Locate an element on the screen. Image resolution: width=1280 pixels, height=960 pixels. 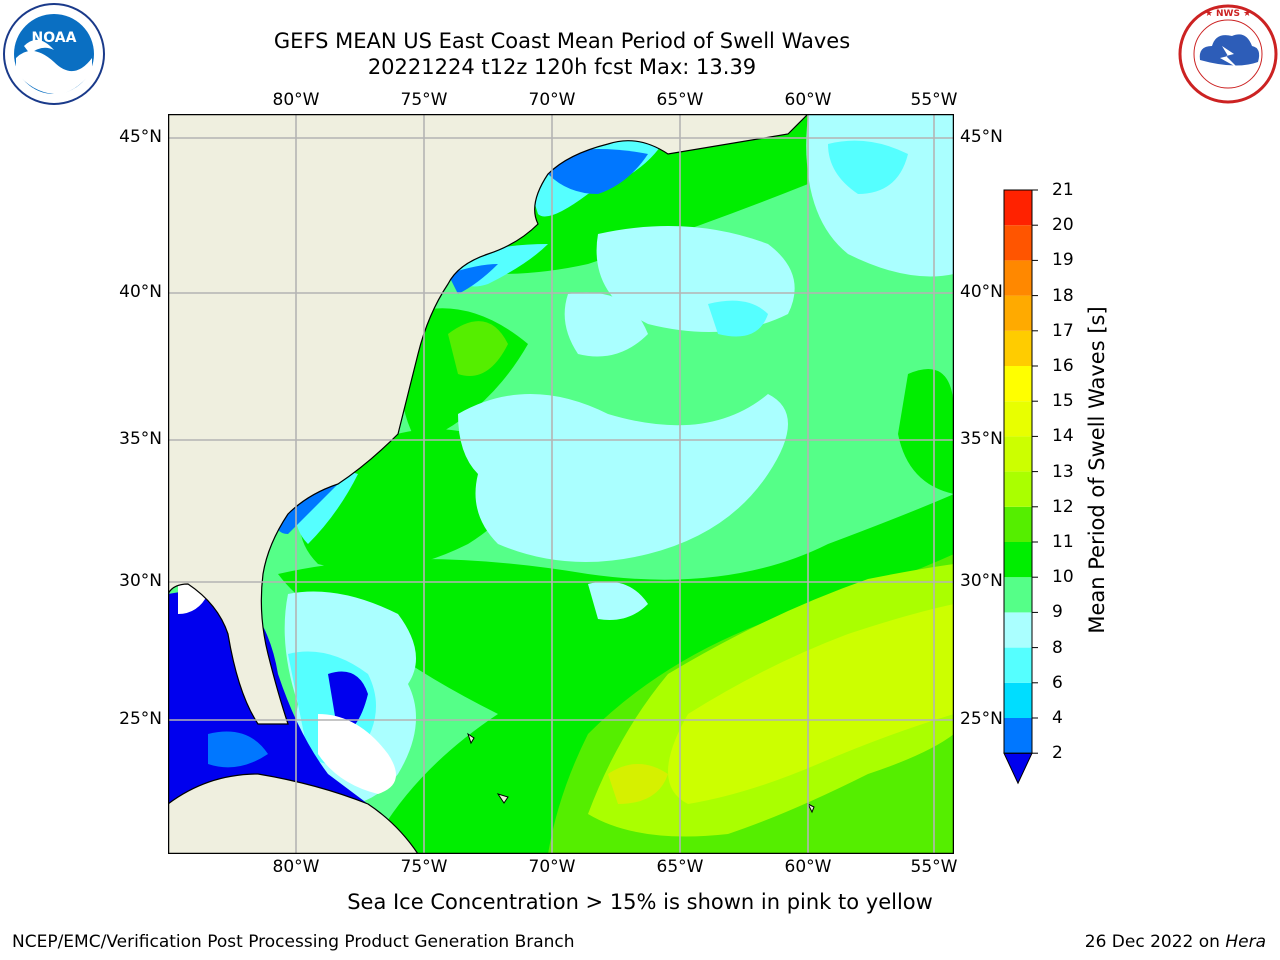
colorbar-tick-label: 11 is located at coordinates (1063, 542).